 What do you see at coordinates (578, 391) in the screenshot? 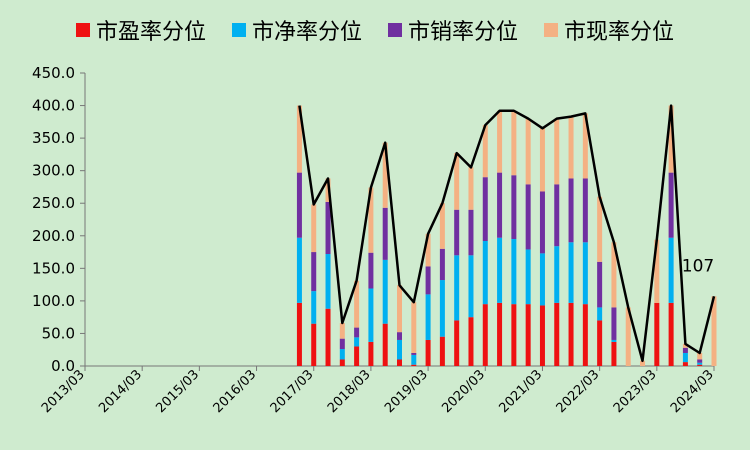
I see `x-tick-label: 2022/03` at bounding box center [578, 391].